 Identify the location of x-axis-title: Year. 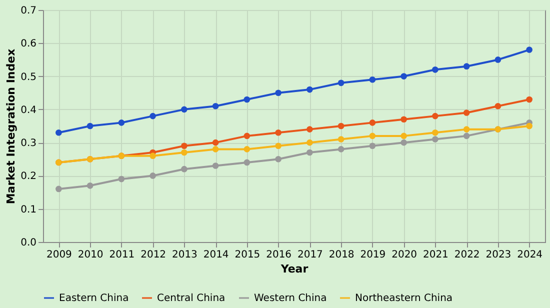
(294, 269).